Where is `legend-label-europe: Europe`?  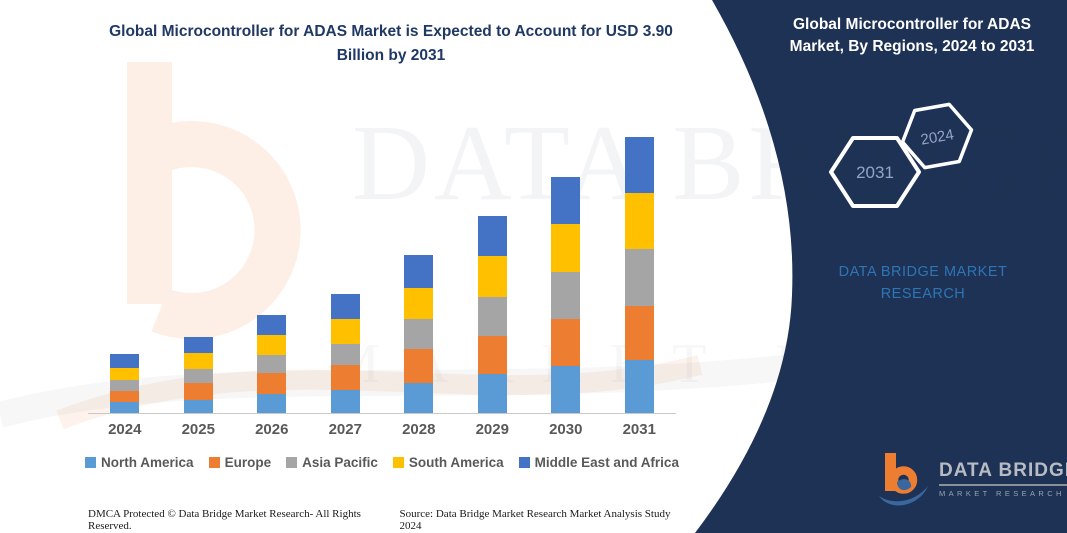 legend-label-europe: Europe is located at coordinates (248, 462).